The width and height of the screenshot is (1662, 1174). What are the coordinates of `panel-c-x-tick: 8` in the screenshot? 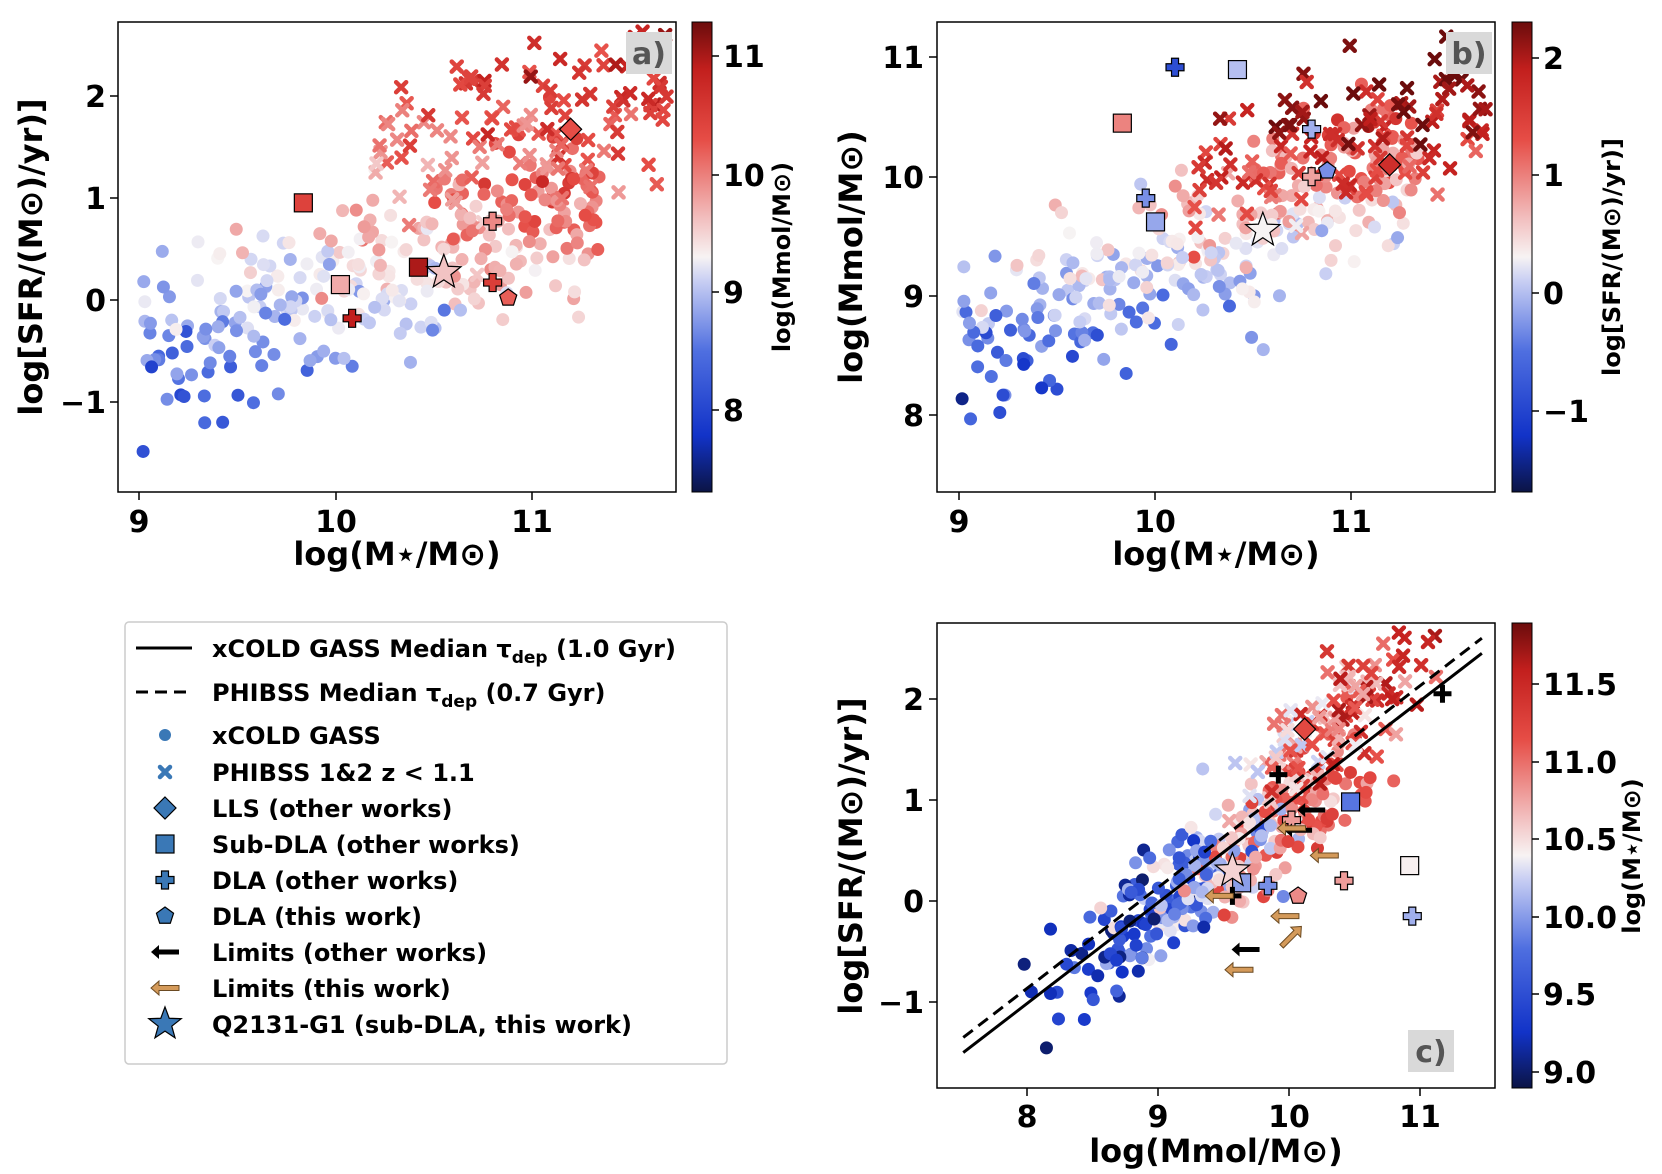 It's located at (1027, 1117).